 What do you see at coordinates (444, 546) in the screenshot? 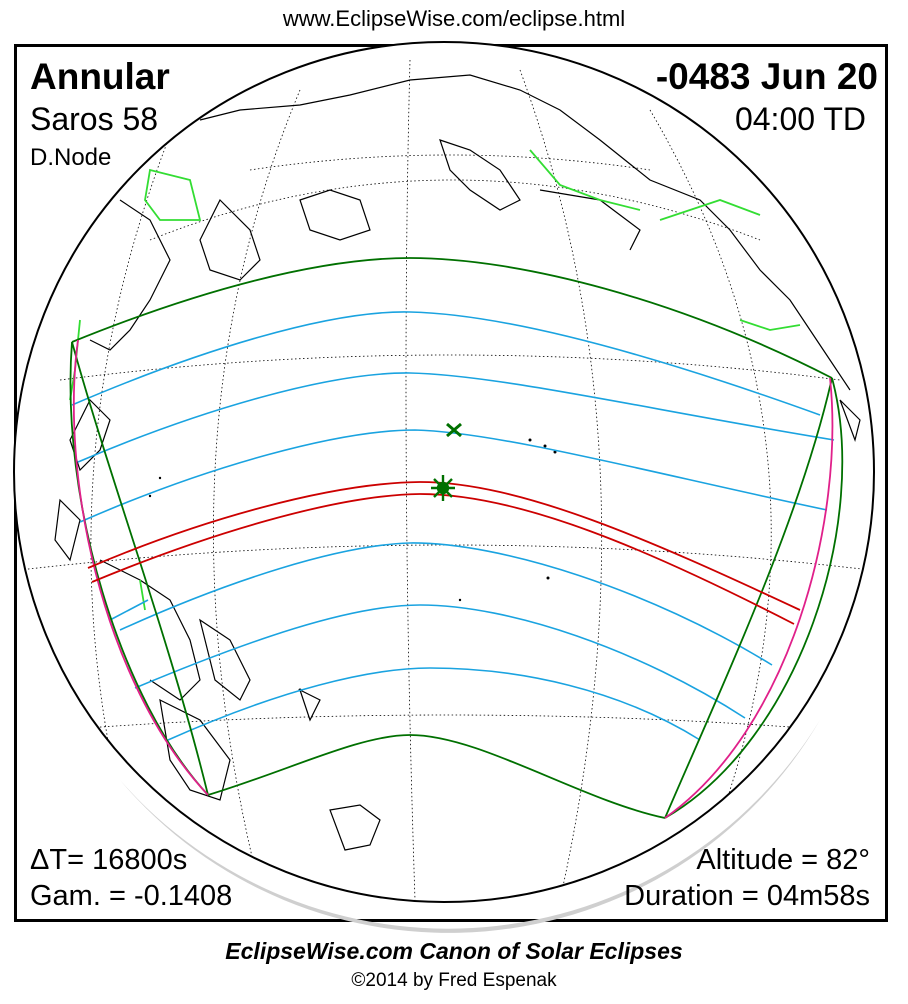
I see `path-north-edge` at bounding box center [444, 546].